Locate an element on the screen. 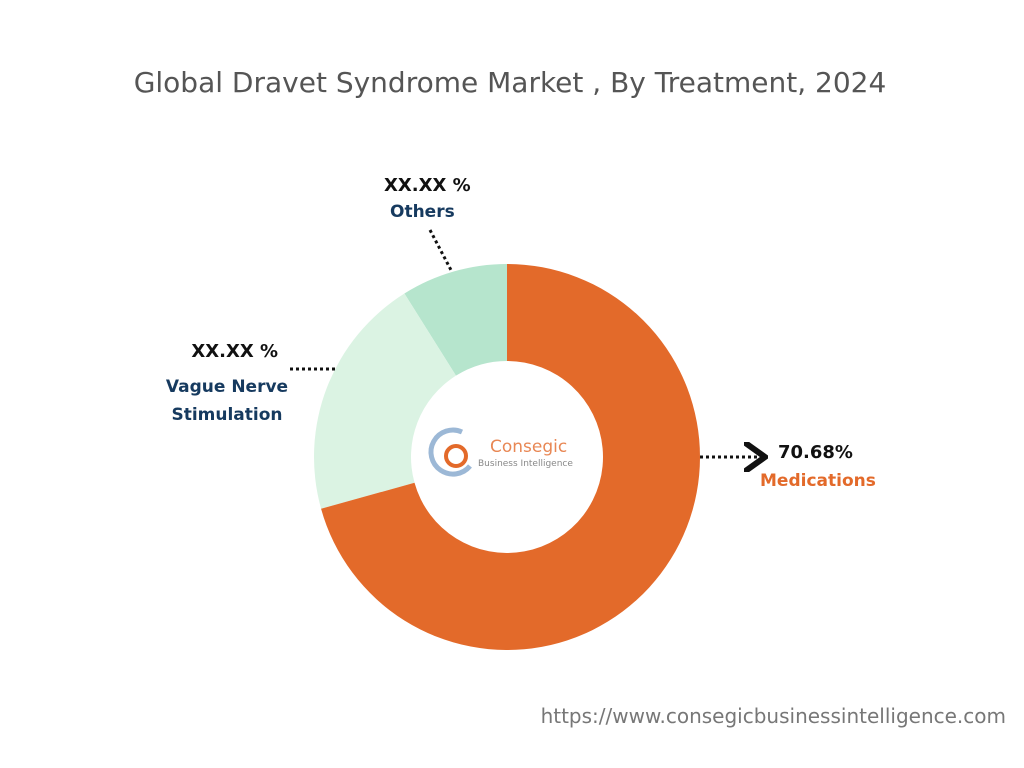 The height and width of the screenshot is (768, 1024). logo: Consegic Business Intelligence is located at coordinates (500, 452).